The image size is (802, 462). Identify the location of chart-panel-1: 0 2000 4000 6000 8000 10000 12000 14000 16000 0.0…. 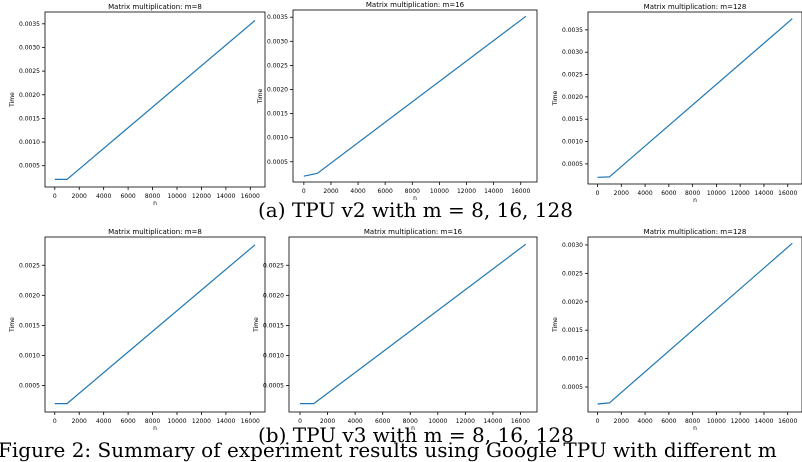
(137, 105).